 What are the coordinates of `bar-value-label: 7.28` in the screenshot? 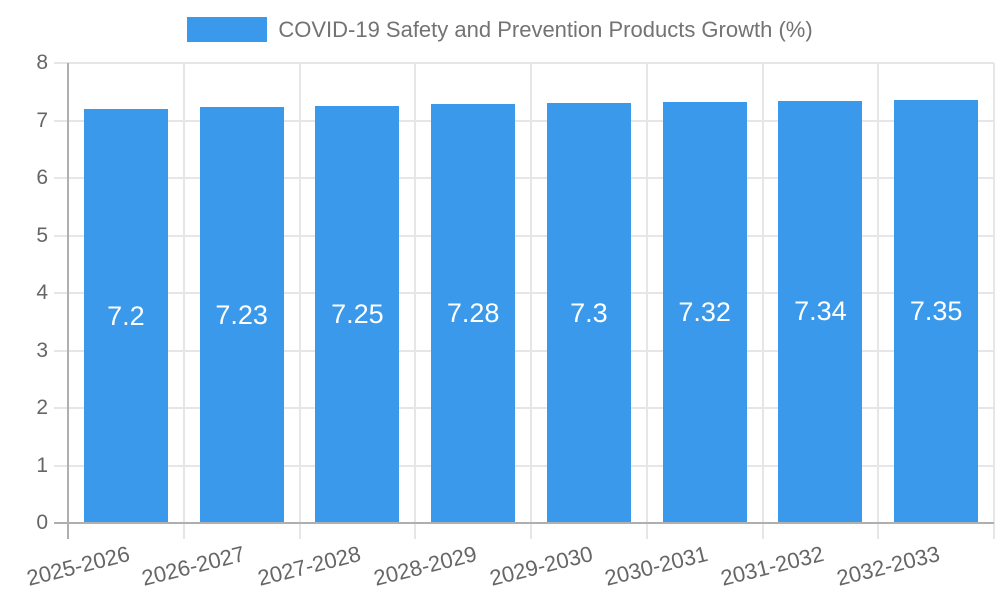 It's located at (473, 313).